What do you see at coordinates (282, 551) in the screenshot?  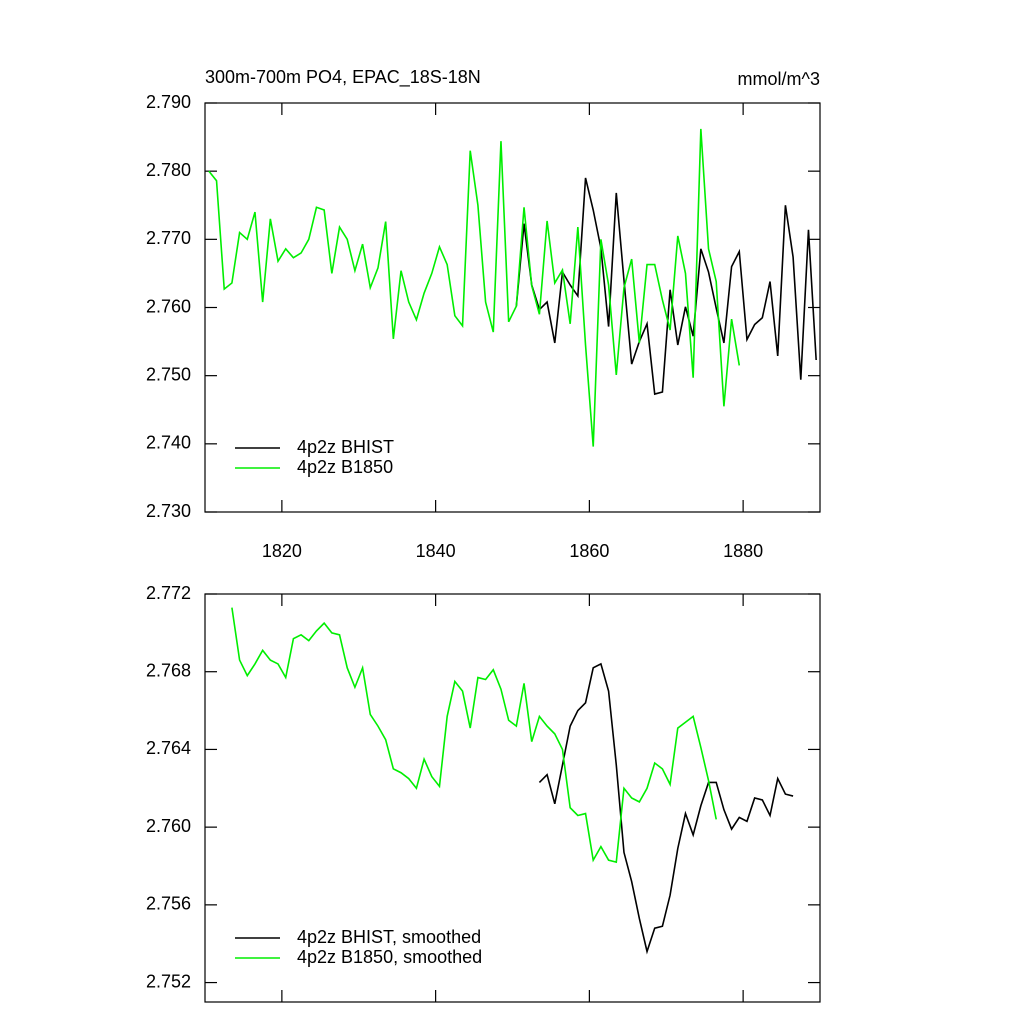 I see `x-tick-label: 1820` at bounding box center [282, 551].